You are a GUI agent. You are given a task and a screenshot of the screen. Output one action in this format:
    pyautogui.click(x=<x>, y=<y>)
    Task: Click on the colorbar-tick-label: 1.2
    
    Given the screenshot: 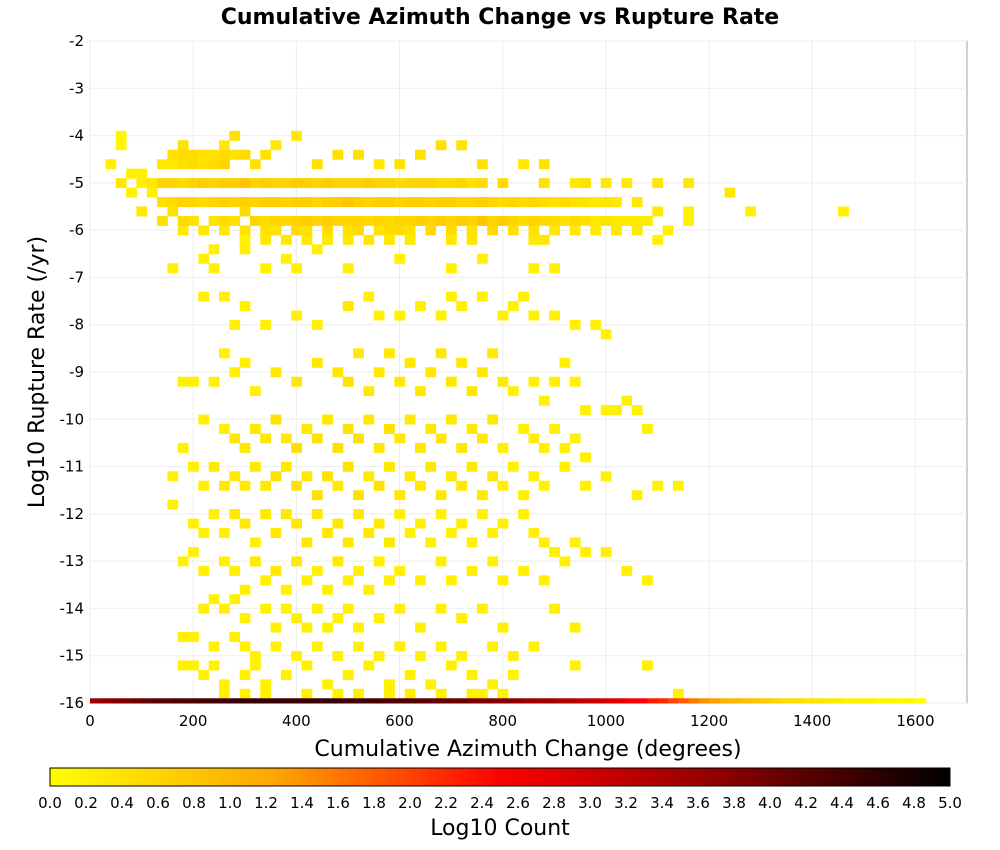 What is the action you would take?
    pyautogui.click(x=266, y=803)
    